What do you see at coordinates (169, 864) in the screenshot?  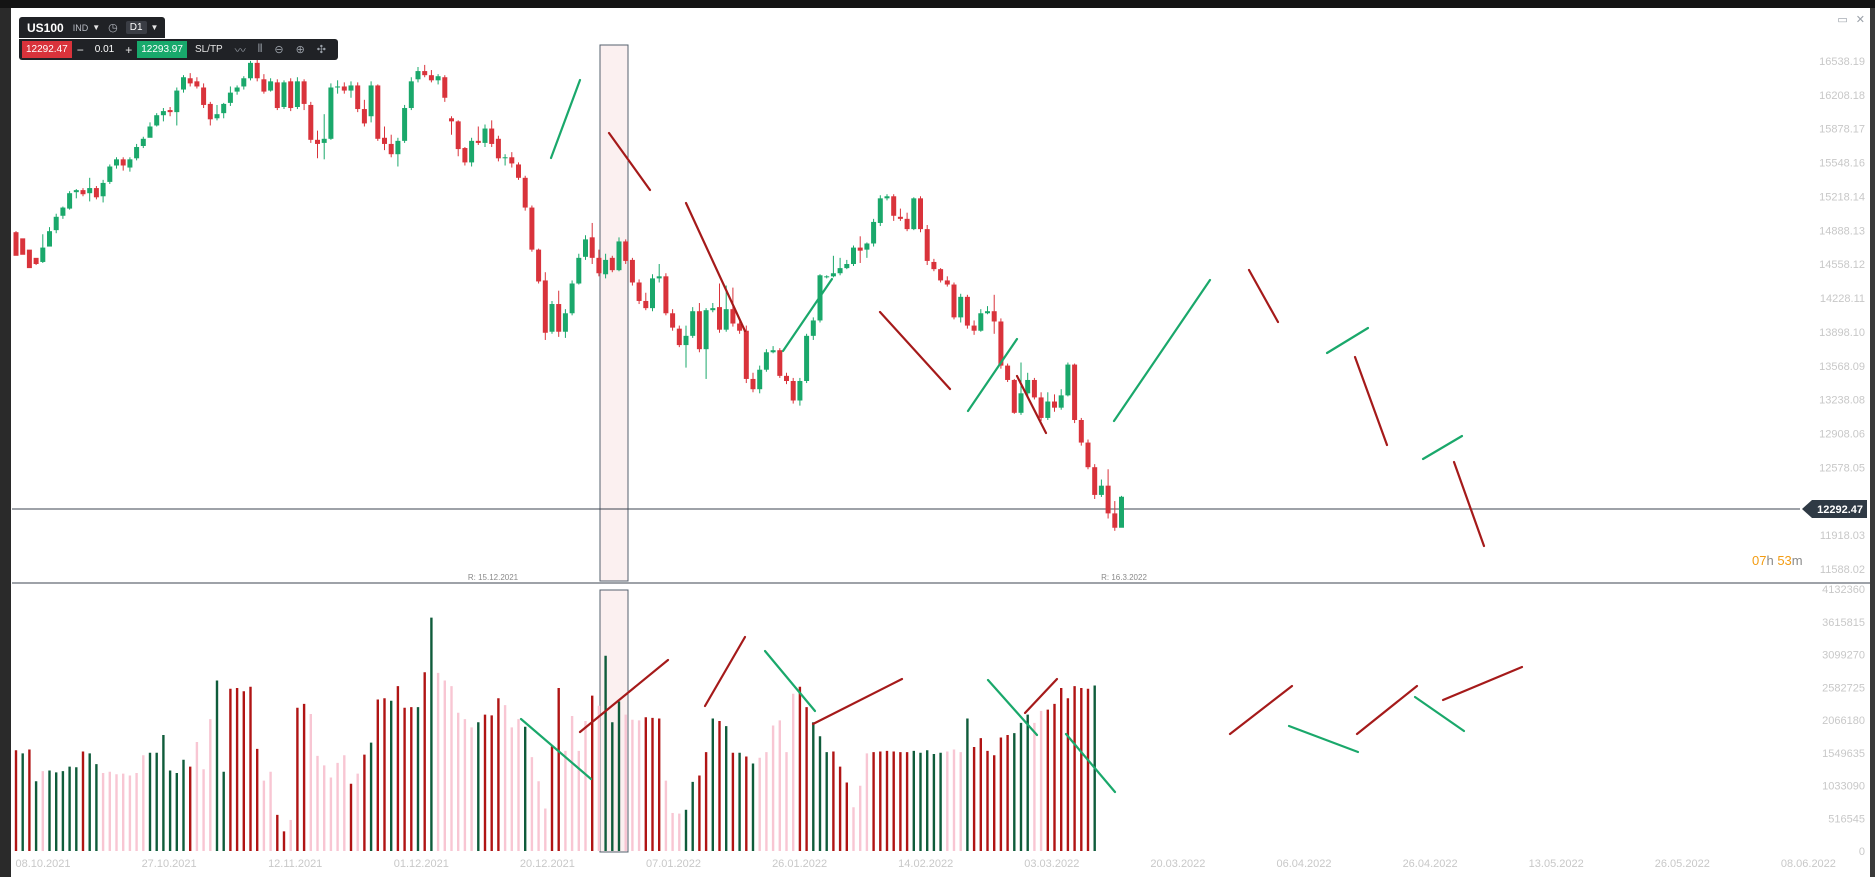 I see `date-axis-tick: 27.10.2021` at bounding box center [169, 864].